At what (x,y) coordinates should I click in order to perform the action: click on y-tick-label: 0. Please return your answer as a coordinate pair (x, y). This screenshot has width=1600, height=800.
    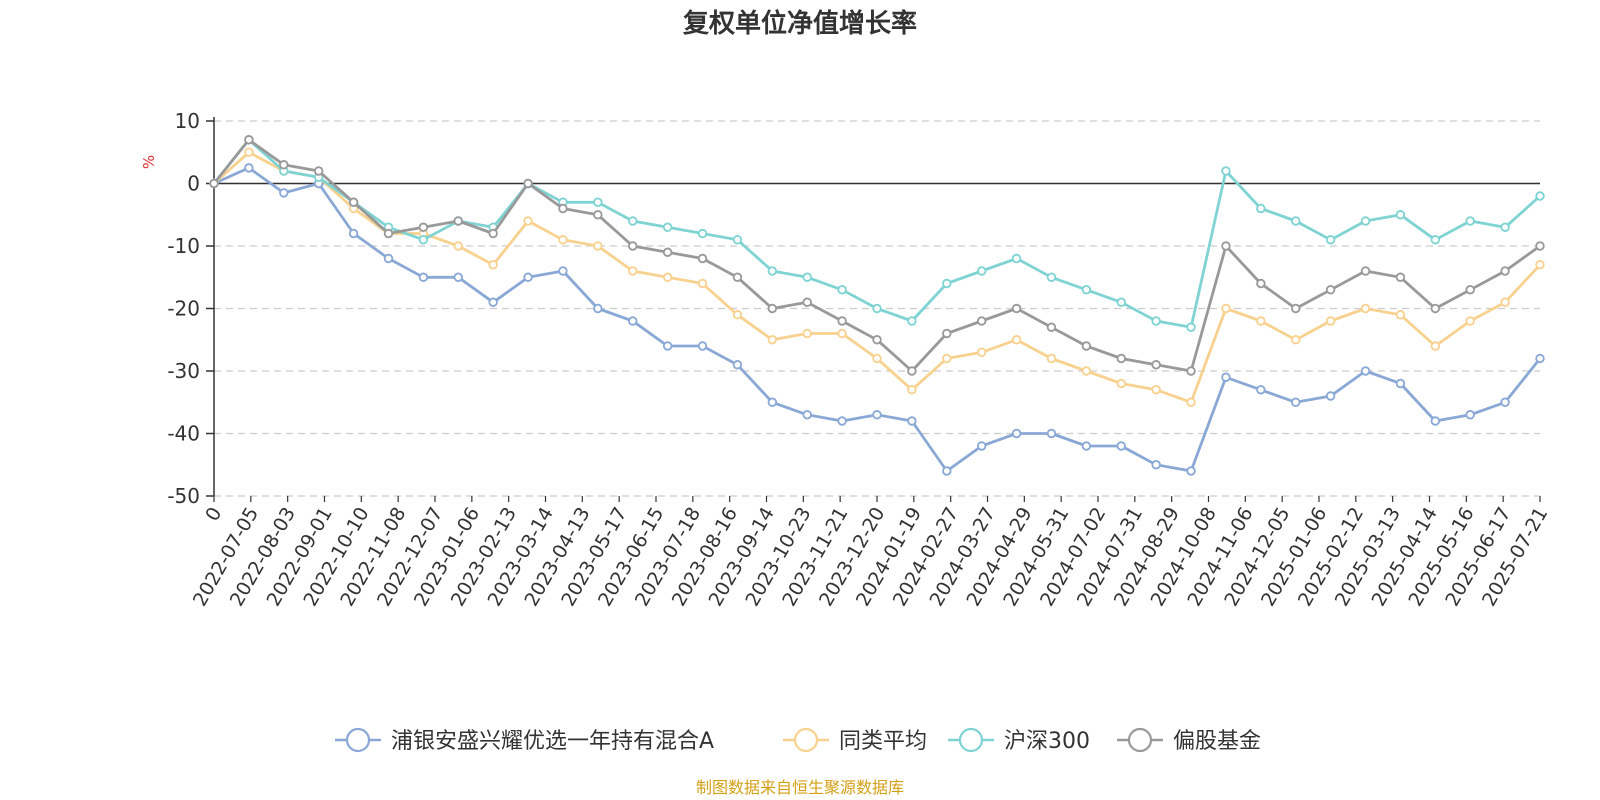
    Looking at the image, I should click on (193, 184).